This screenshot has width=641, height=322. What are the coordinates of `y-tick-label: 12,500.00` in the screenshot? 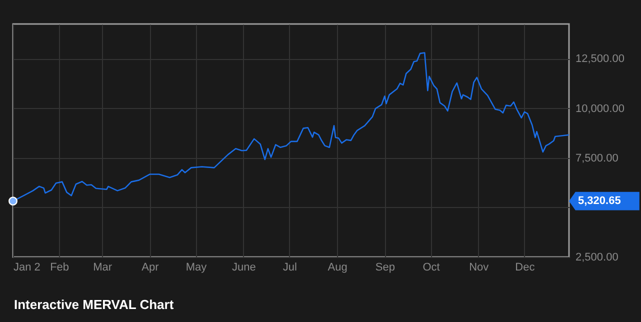 It's located at (600, 59).